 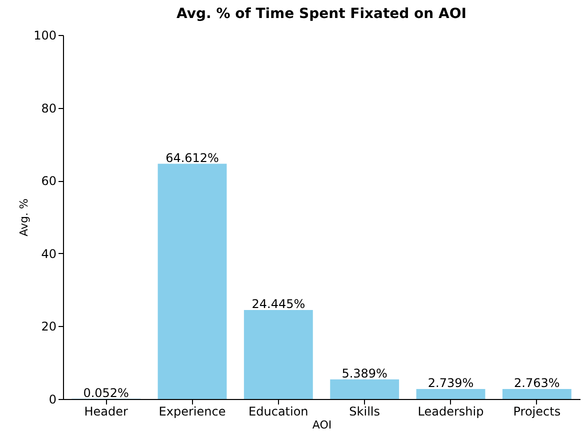 What do you see at coordinates (537, 383) in the screenshot?
I see `data-label: 2.763%` at bounding box center [537, 383].